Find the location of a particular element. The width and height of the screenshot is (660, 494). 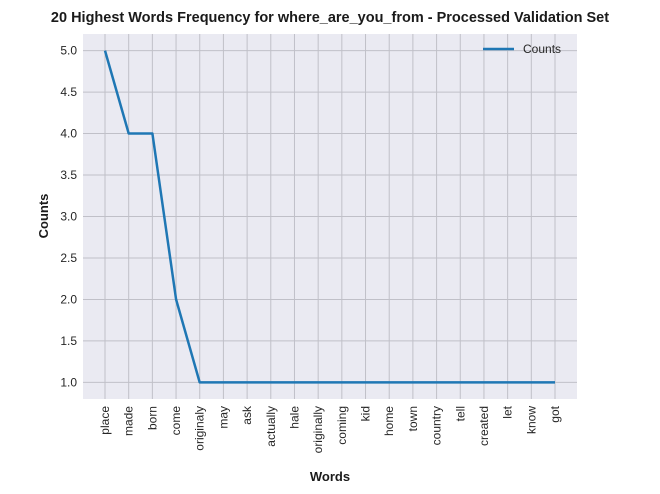

x-tick-label: actually is located at coordinates (271, 426).